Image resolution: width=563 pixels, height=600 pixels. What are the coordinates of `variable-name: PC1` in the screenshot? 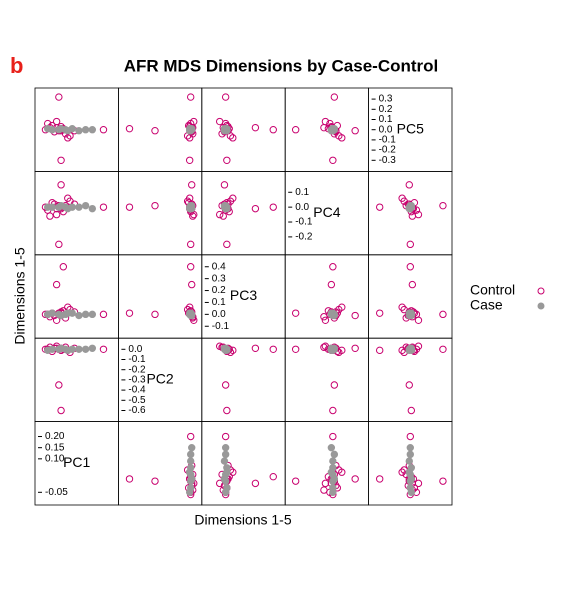 It's located at (76, 462).